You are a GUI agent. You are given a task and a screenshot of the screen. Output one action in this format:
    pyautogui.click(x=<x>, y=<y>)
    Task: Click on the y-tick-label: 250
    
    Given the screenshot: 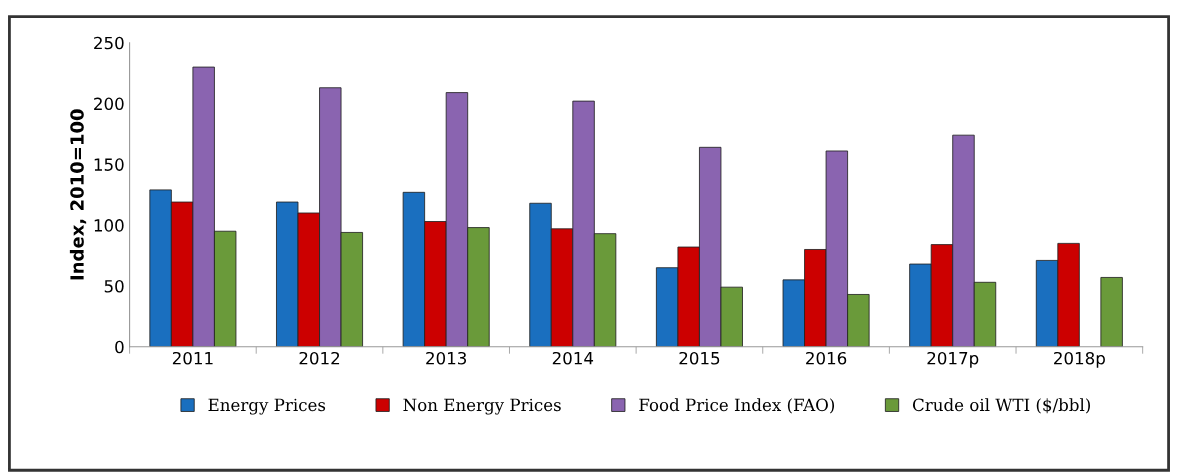 What is the action you would take?
    pyautogui.click(x=109, y=43)
    